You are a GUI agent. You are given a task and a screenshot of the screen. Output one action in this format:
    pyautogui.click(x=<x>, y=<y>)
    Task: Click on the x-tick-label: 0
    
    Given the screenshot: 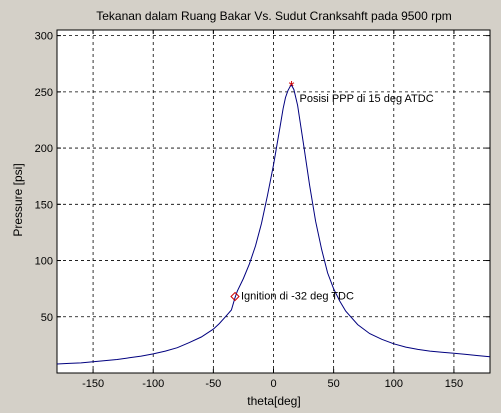 What is the action you would take?
    pyautogui.click(x=273, y=384)
    